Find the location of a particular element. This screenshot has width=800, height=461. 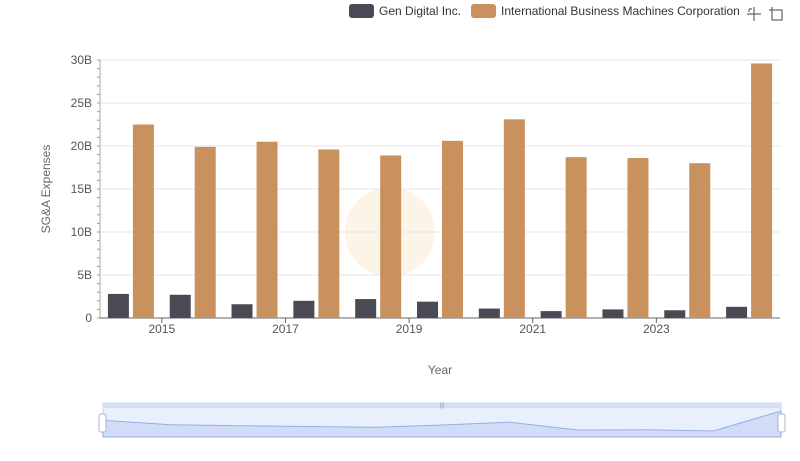

x-tick-label: 2015 is located at coordinates (161, 329).